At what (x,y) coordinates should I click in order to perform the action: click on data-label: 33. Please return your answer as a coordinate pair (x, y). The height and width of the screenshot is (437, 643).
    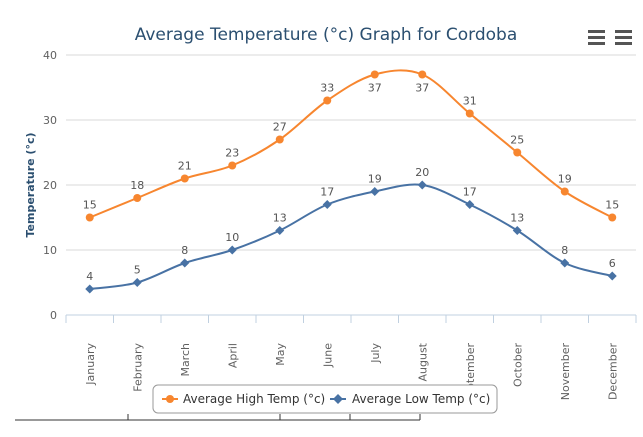
    Looking at the image, I should click on (327, 88).